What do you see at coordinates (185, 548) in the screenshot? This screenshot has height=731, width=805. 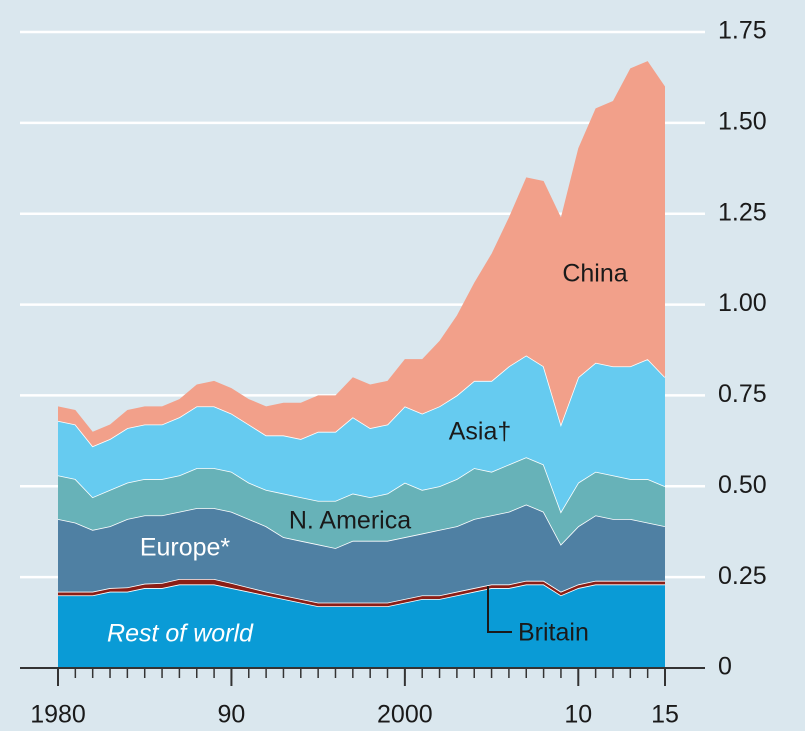 I see `series-label: Europe*` at bounding box center [185, 548].